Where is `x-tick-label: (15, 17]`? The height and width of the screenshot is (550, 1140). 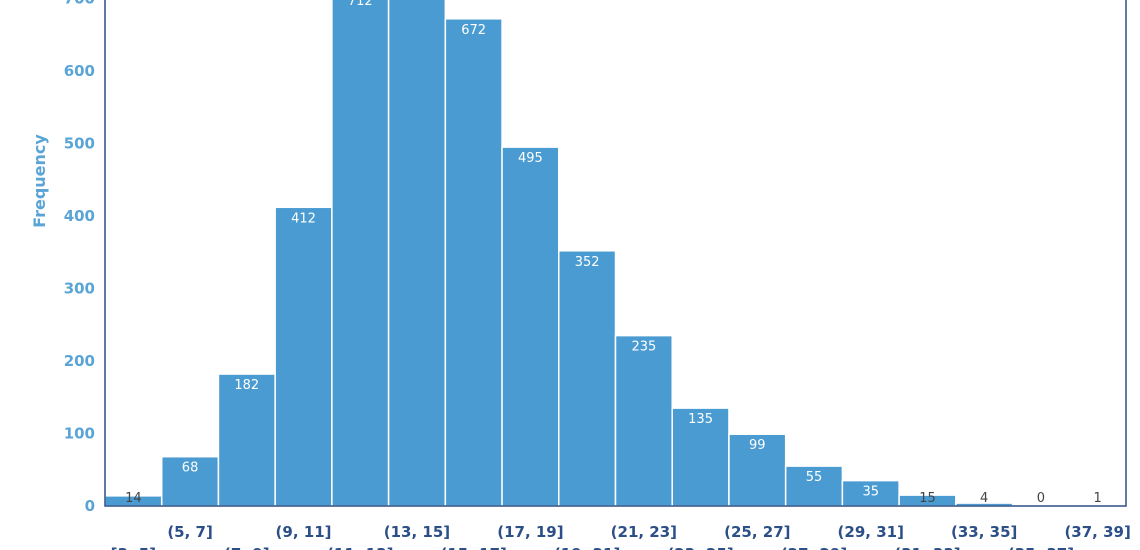 x-tick-label: (15, 17] is located at coordinates (473, 547).